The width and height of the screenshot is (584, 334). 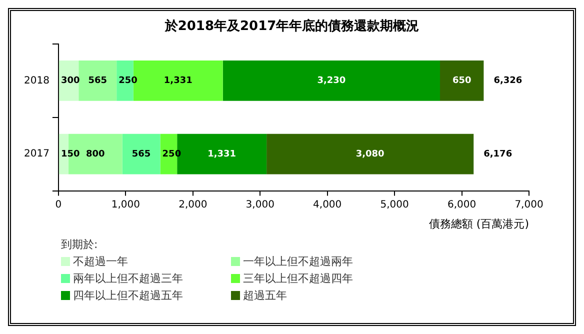 I want to click on x-tick-label: 1,000, so click(x=125, y=204).